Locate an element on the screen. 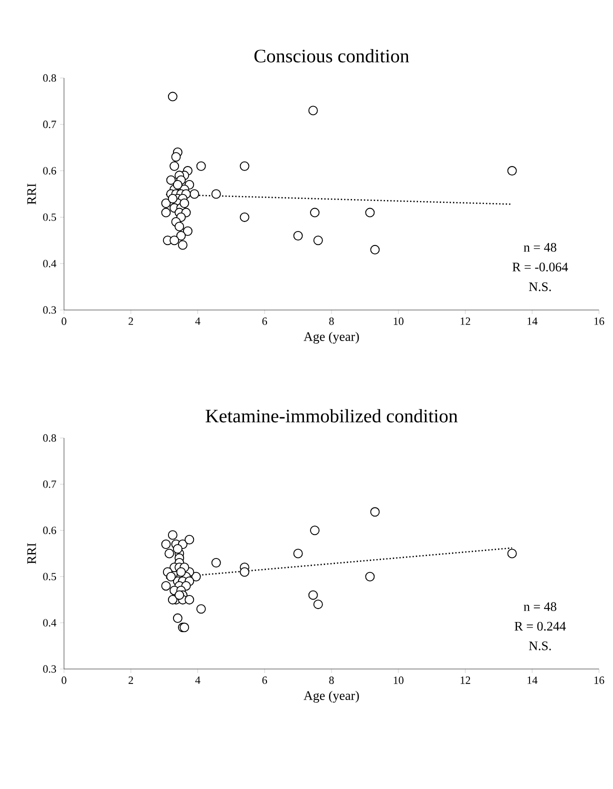  chart-title: Ketamine-immobilized condition is located at coordinates (332, 415).